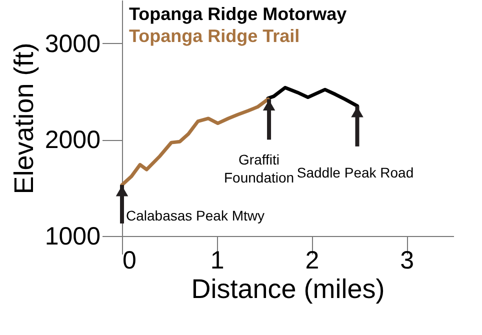 The height and width of the screenshot is (335, 482). What do you see at coordinates (259, 169) in the screenshot?
I see `annotation: Graffiti Foundation` at bounding box center [259, 169].